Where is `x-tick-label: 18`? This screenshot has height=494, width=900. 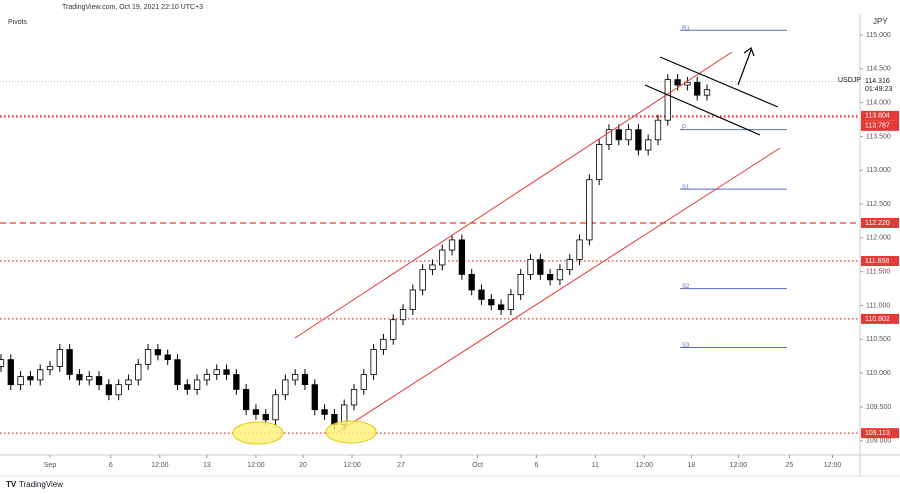
x-tick-label: 18 is located at coordinates (691, 465).